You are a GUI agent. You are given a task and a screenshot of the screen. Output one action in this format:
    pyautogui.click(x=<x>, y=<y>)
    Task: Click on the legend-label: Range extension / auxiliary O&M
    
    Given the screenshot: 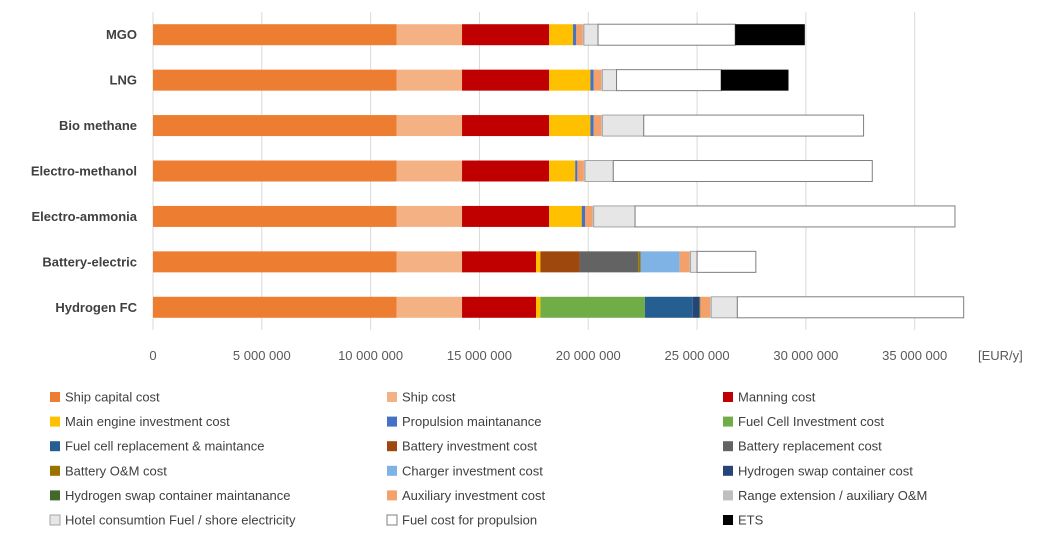 What is the action you would take?
    pyautogui.click(x=832, y=495)
    